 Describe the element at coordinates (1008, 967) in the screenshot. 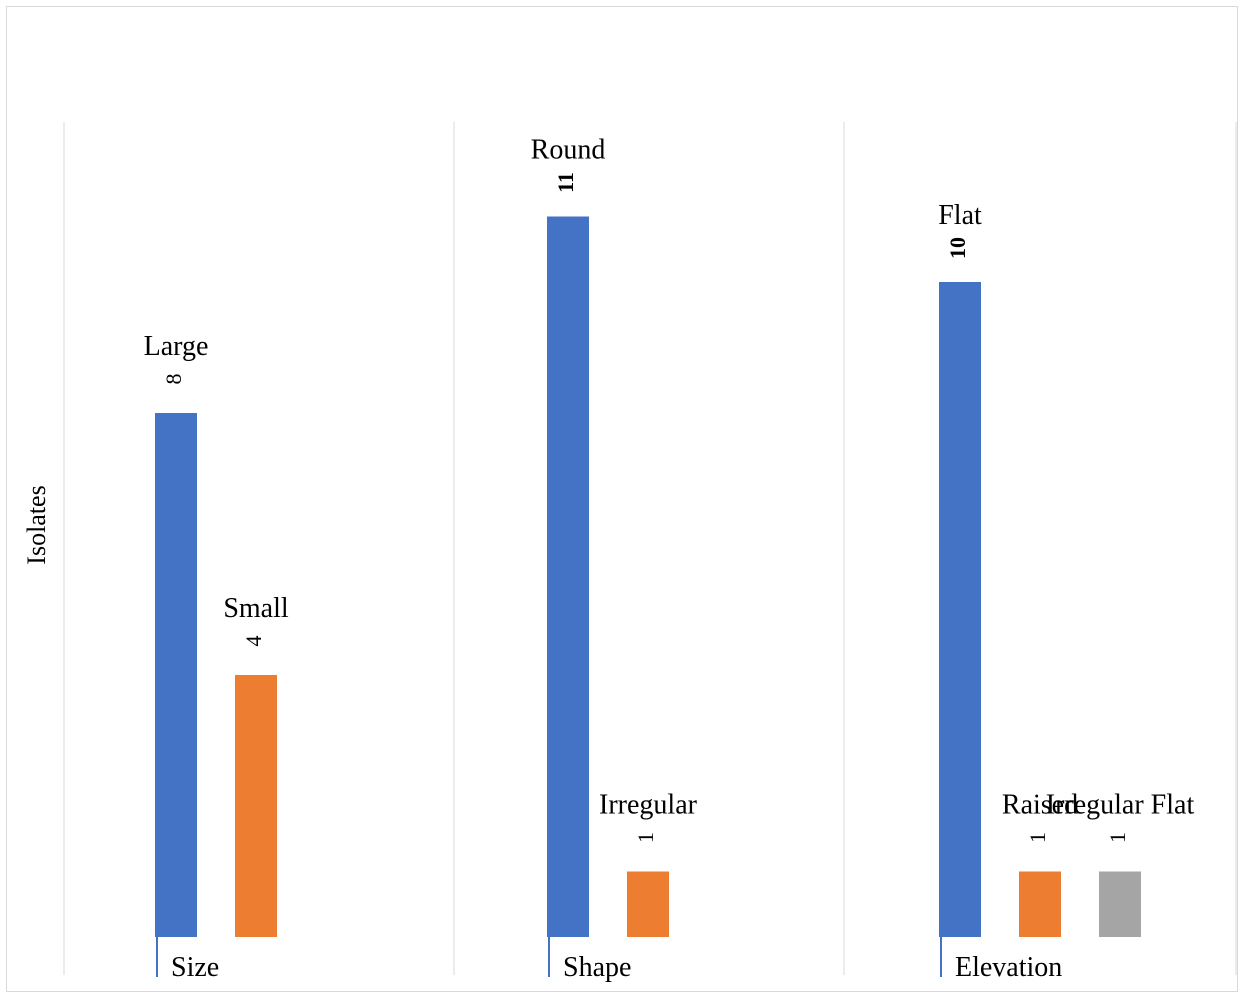

I see `group-label: Elevation` at that location.